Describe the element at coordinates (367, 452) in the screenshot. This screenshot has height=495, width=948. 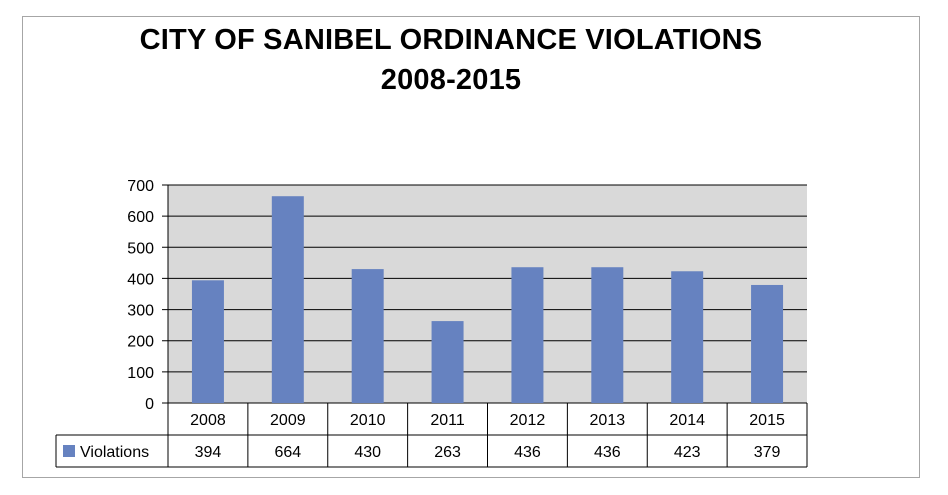
I see `data-label: 430` at that location.